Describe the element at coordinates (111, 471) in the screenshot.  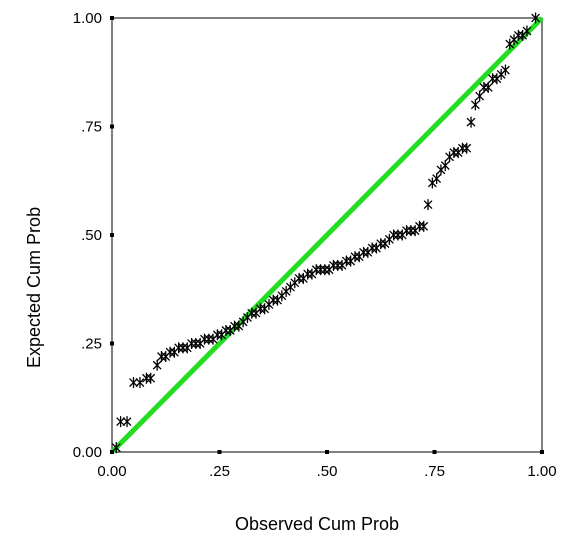
I see `x-tick-label: 0.00` at that location.